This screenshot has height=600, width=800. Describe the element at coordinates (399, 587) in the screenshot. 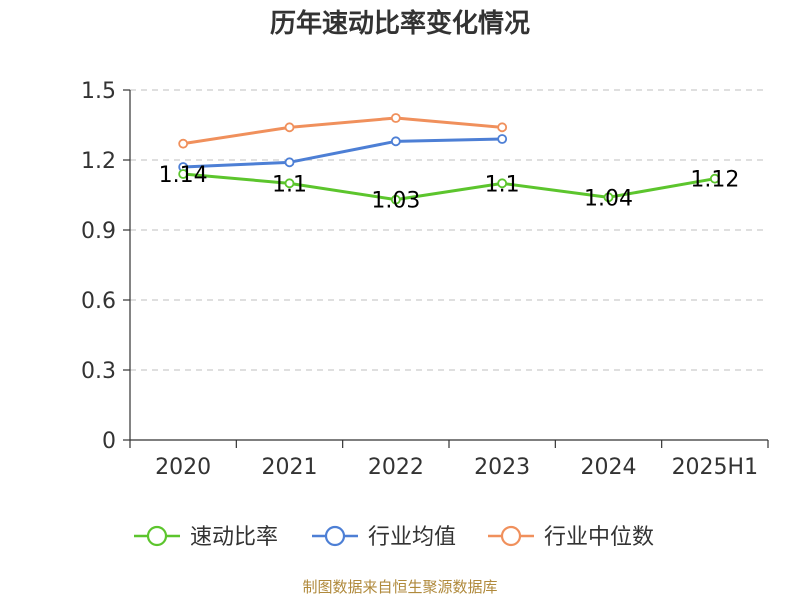

I see `source-note: 制图数据来自恒生聚源数据库` at that location.